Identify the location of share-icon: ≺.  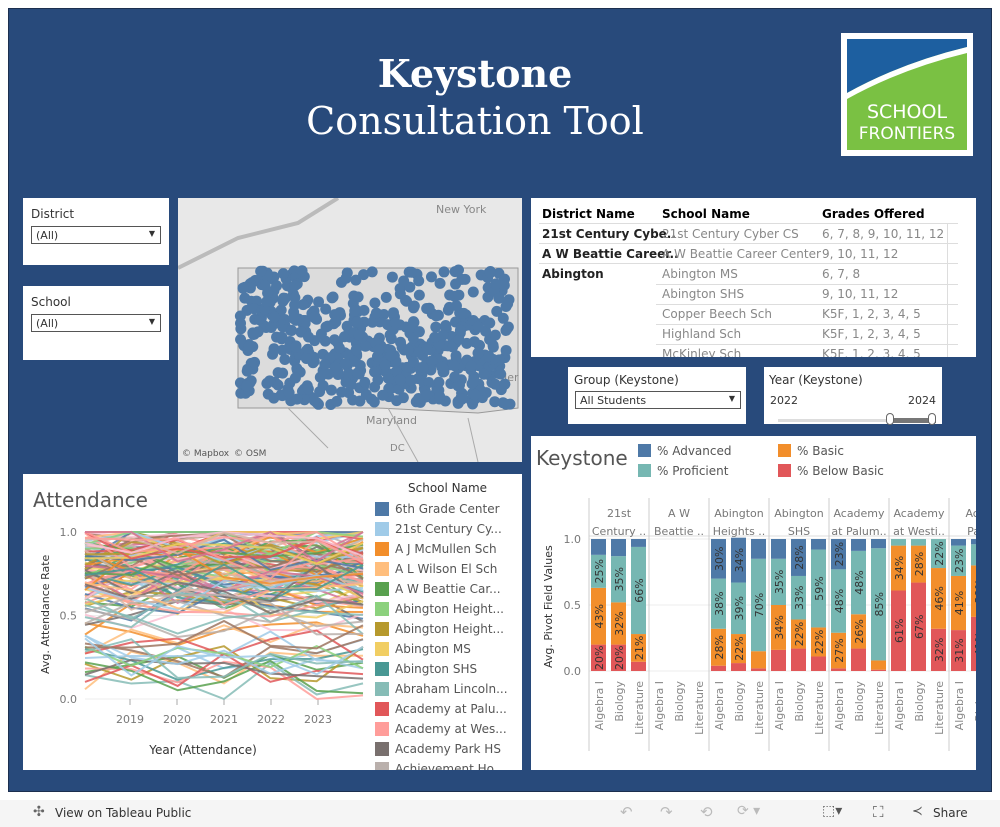
(917, 811).